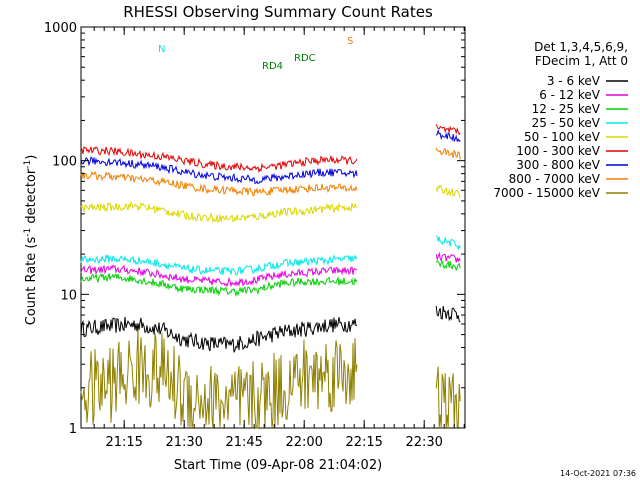 The height and width of the screenshot is (484, 640). Describe the element at coordinates (581, 47) in the screenshot. I see `legend-header: Det 1,3,4,5,6,9,` at that location.